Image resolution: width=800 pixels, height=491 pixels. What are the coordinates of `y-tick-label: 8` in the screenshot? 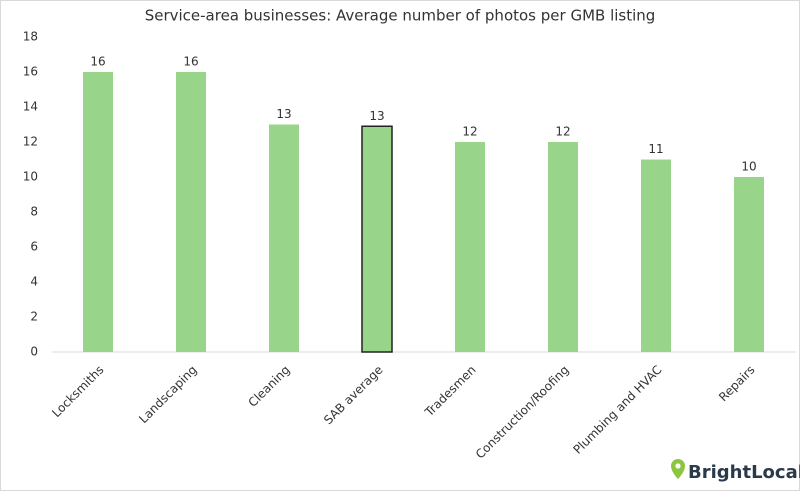 It's located at (34, 212).